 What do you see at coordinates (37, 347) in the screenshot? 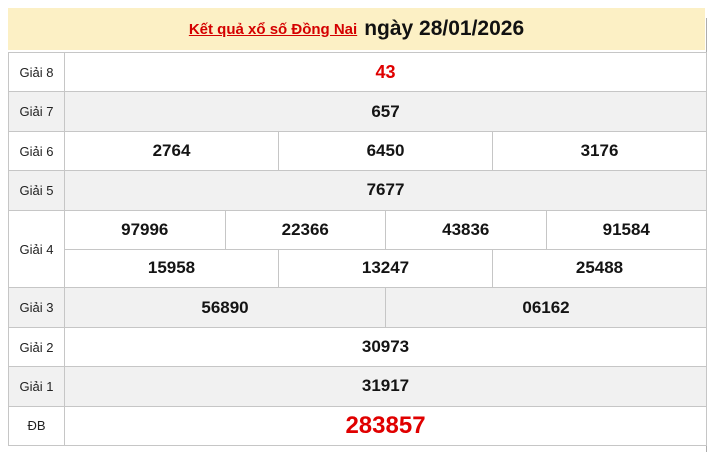
I see `prize-label: Giải 2` at bounding box center [37, 347].